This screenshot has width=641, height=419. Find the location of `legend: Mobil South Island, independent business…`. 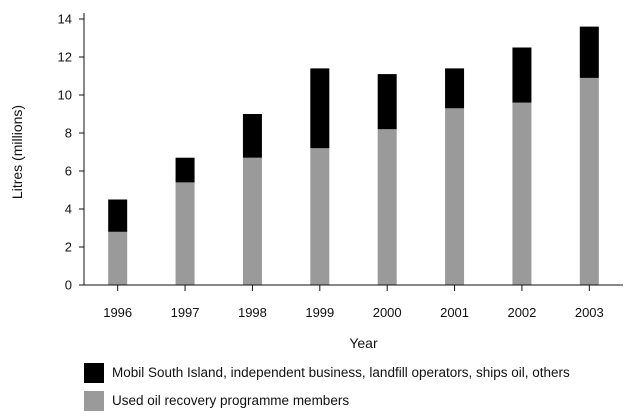

legend: Mobil South Island, independent business… is located at coordinates (327, 391).